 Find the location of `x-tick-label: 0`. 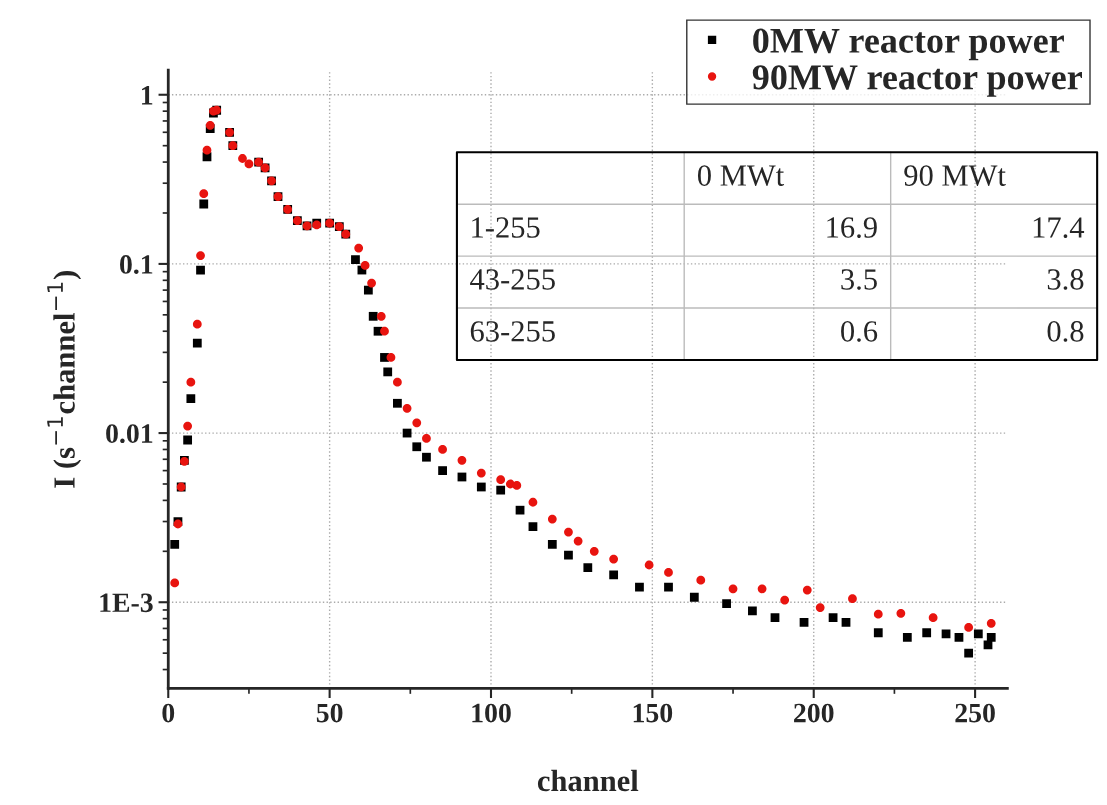

x-tick-label: 0 is located at coordinates (168, 713).